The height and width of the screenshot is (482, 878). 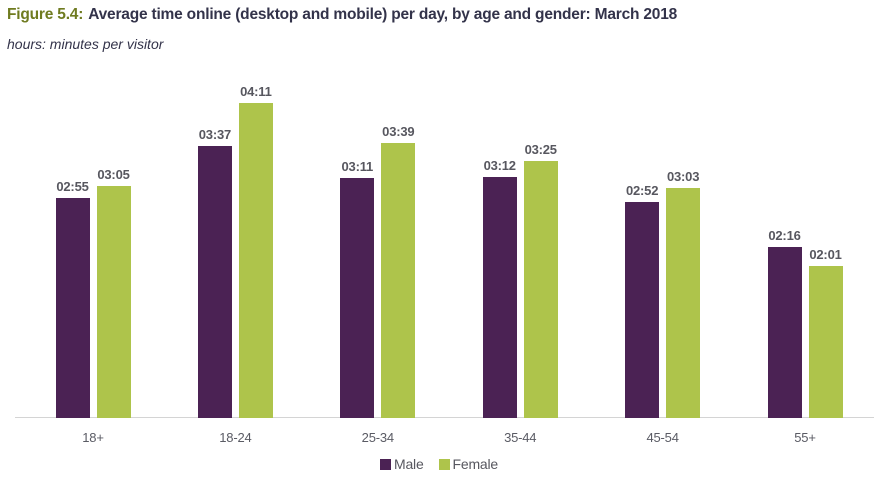 I want to click on bar-value-label-male-55+: 02:16, so click(x=784, y=235).